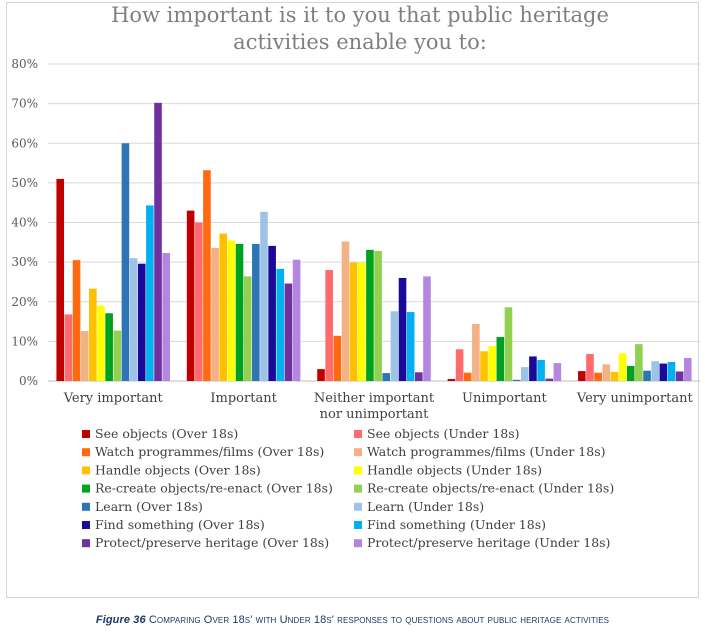 This screenshot has height=640, width=705. Describe the element at coordinates (24, 223) in the screenshot. I see `y-tick-label: 40%` at that location.